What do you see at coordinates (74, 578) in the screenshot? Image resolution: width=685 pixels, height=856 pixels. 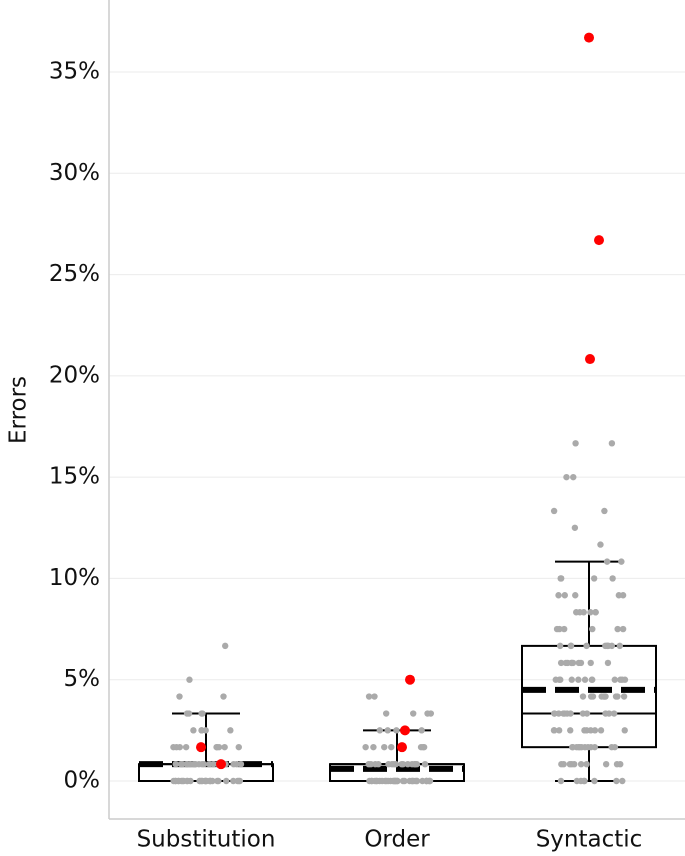 I see `y-tick-label: 10%` at bounding box center [74, 578].